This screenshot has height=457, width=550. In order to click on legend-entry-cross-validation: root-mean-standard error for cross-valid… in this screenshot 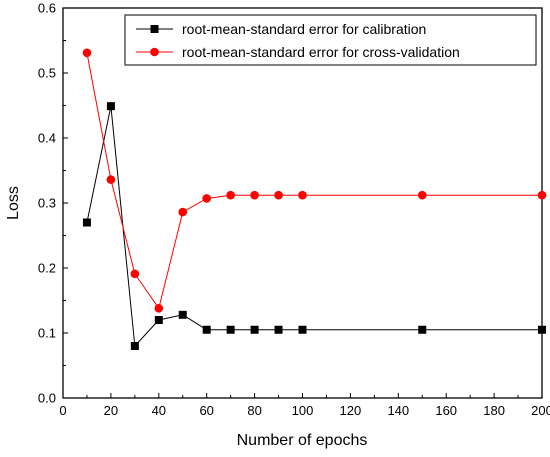, I will do `click(298, 52)`.